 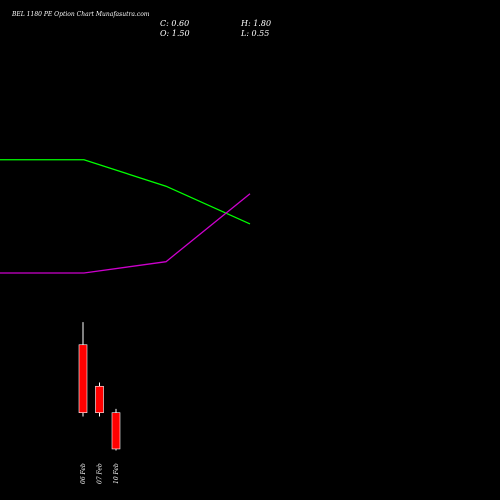 What do you see at coordinates (83, 473) in the screenshot?
I see `x-tick-label: 06 Feb` at bounding box center [83, 473].